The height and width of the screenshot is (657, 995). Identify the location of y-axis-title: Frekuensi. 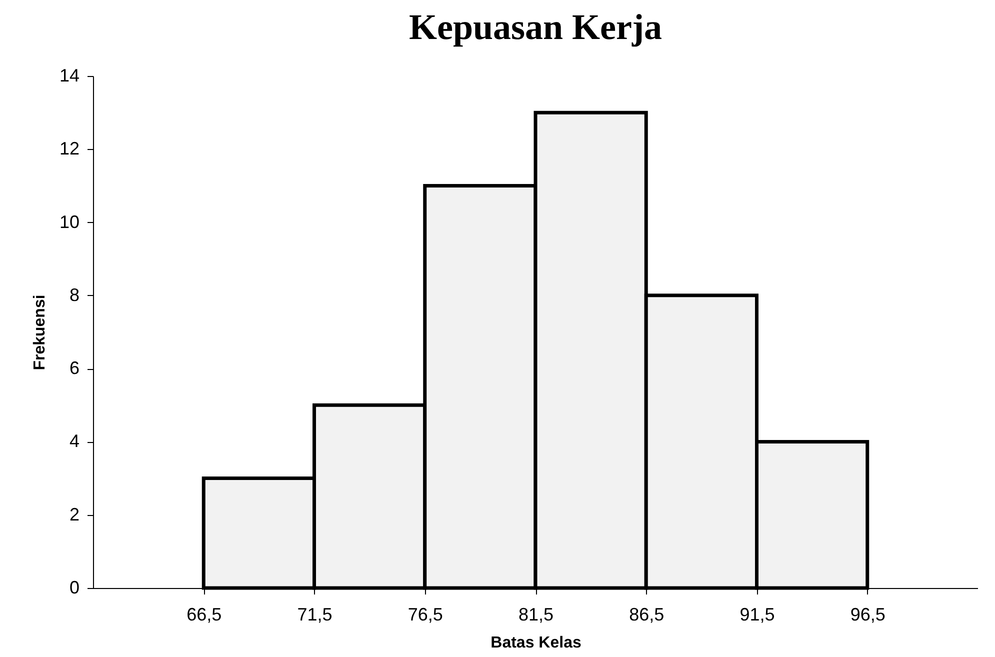
(39, 332).